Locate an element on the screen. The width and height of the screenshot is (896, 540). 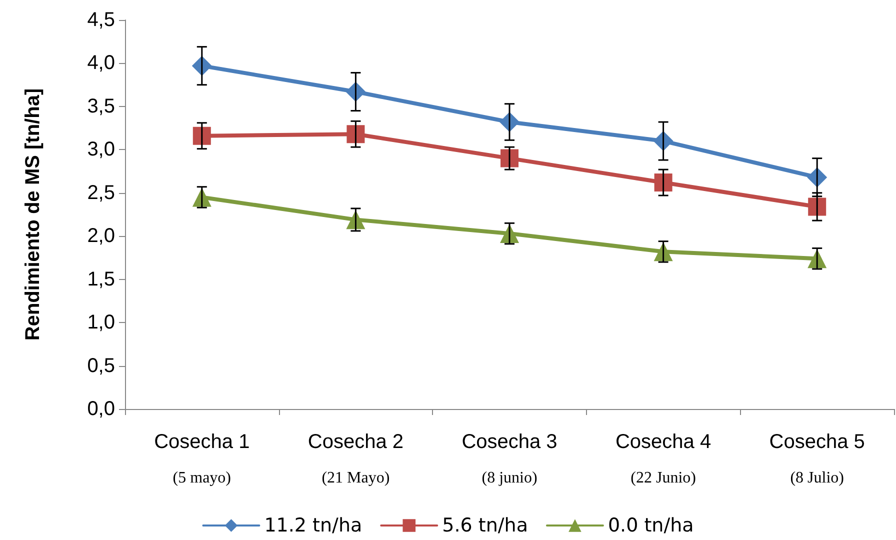
legend-label: 11.2 tn/ha is located at coordinates (313, 525).